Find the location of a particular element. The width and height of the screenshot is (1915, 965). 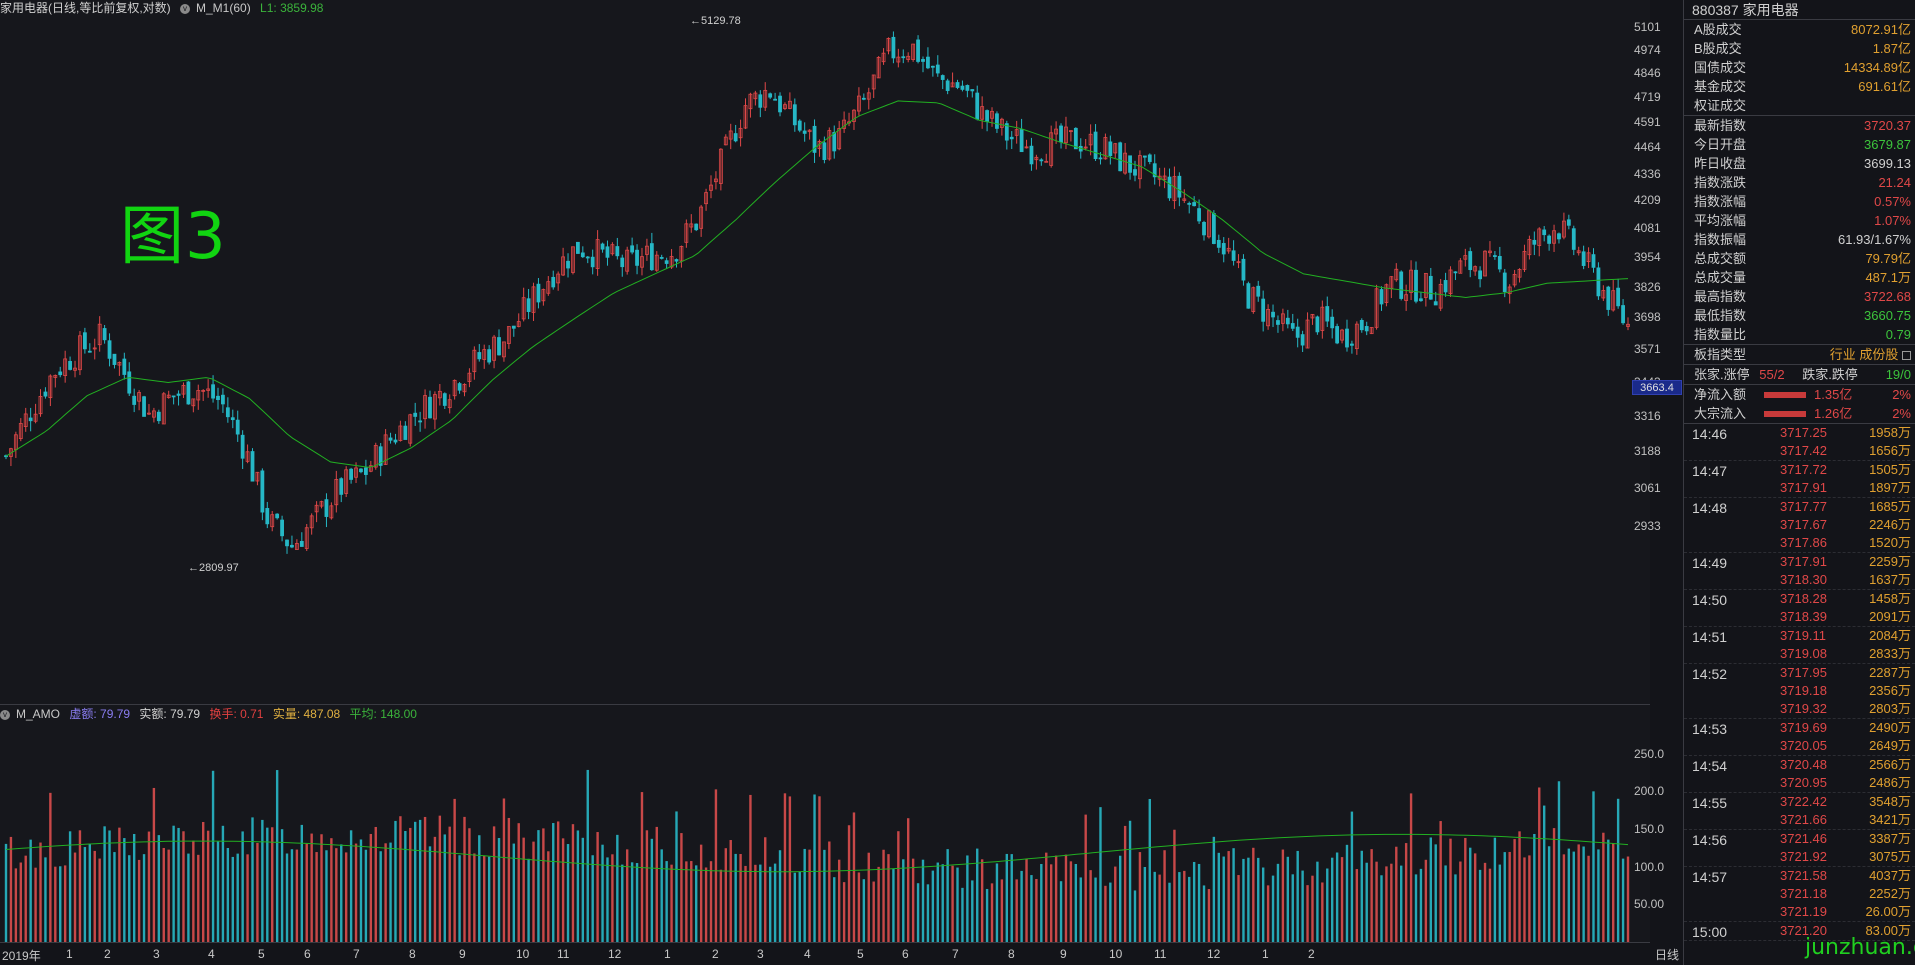

price-axis-tick: 2933 is located at coordinates (1647, 526).